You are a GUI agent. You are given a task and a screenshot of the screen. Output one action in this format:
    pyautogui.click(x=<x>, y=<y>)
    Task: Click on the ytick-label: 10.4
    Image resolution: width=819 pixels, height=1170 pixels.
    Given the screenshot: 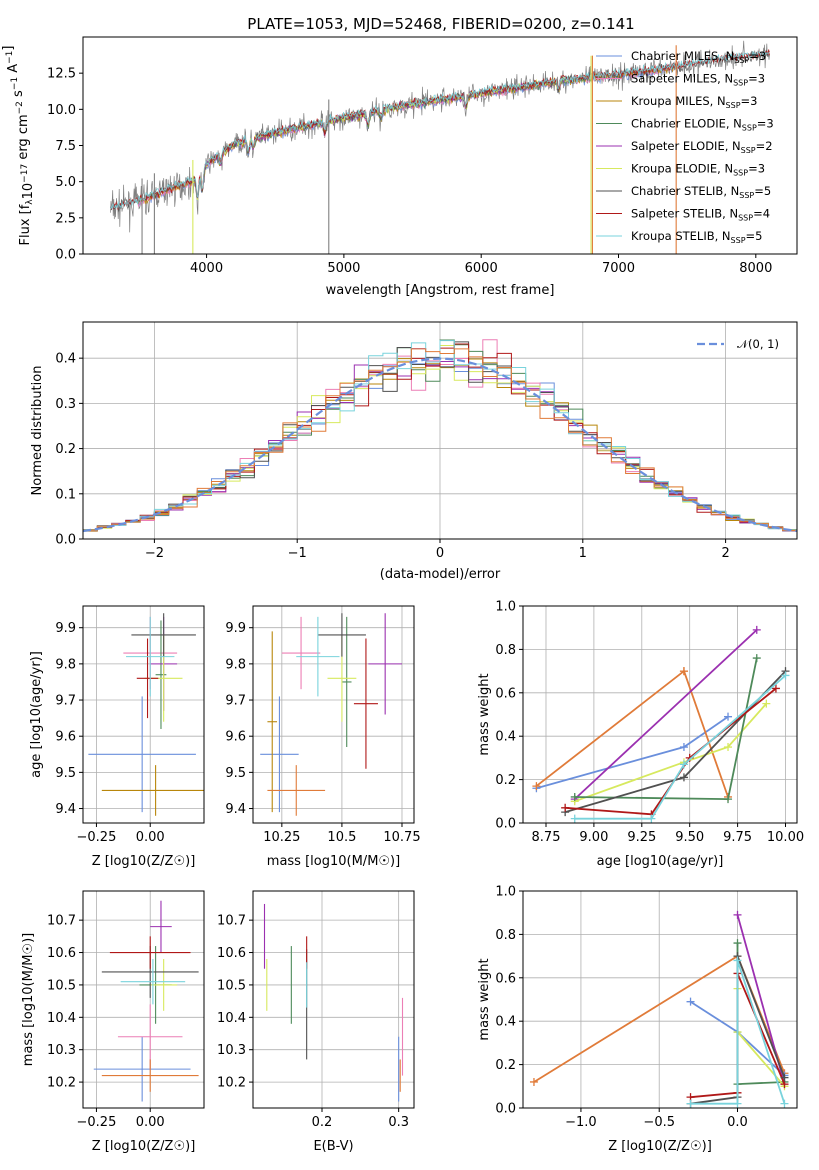 What is the action you would take?
    pyautogui.click(x=231, y=1018)
    